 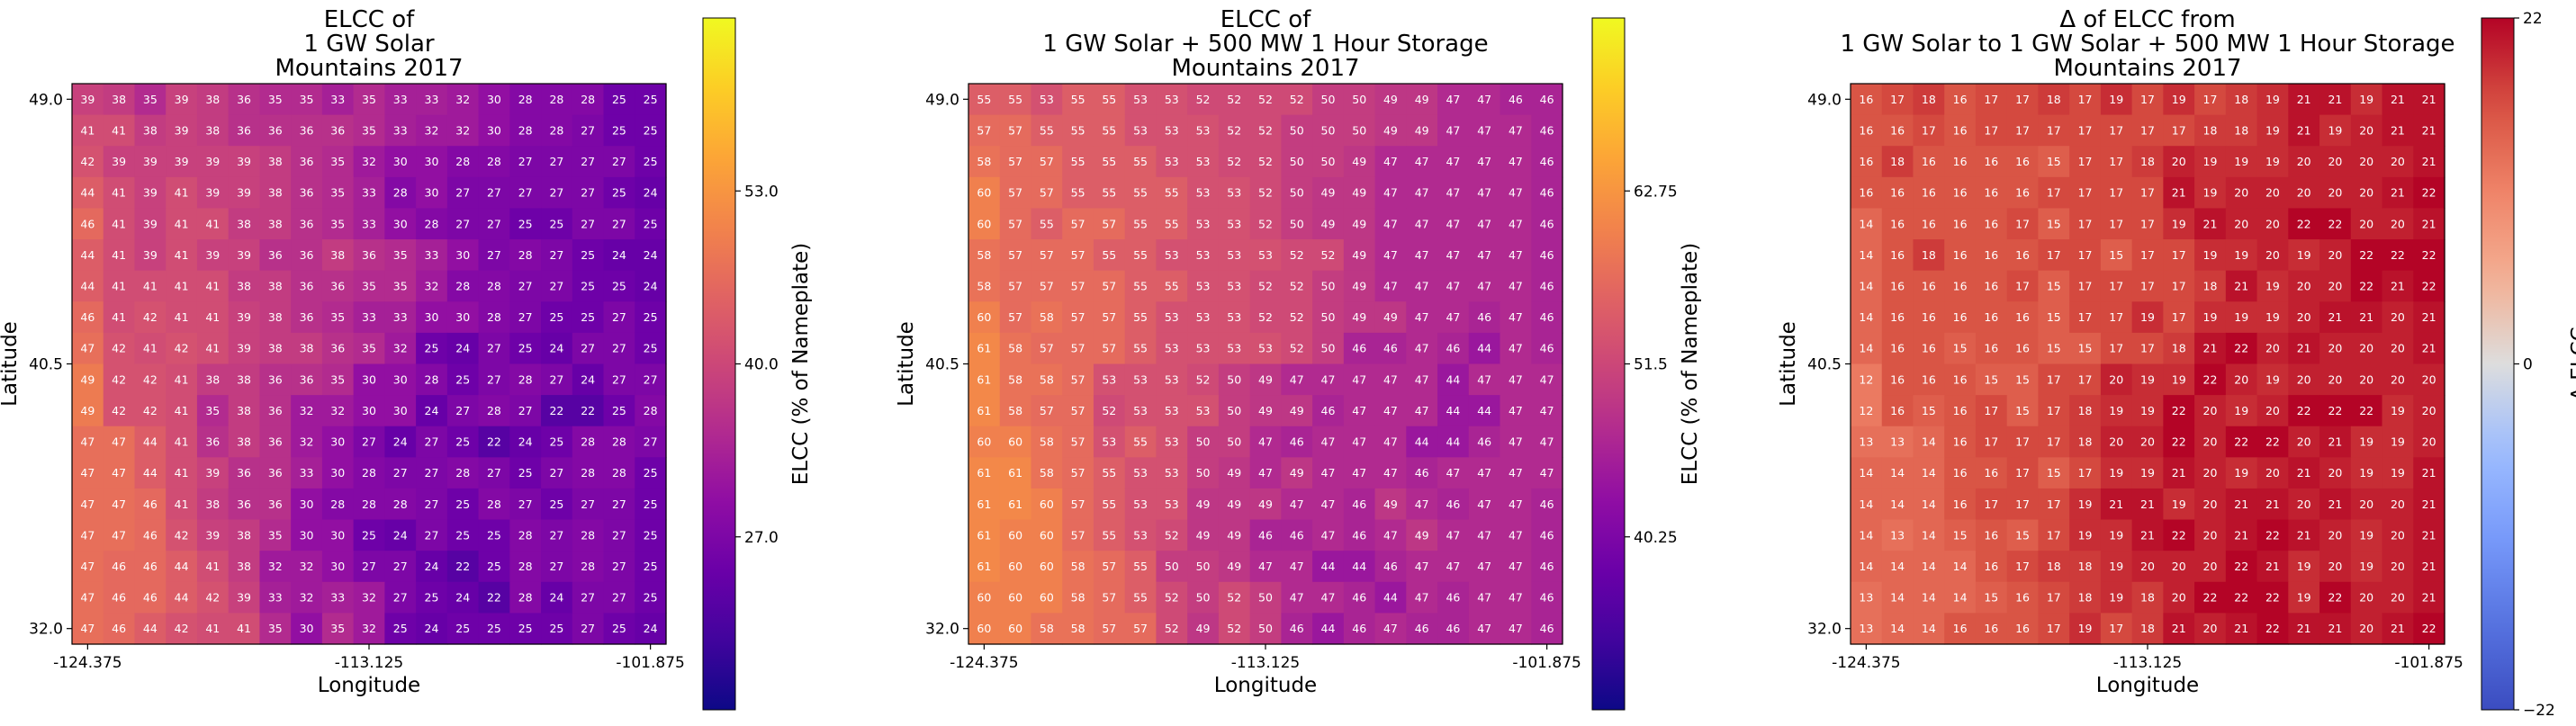 What do you see at coordinates (2210, 255) in the screenshot?
I see `cell-value-label: 19` at bounding box center [2210, 255].